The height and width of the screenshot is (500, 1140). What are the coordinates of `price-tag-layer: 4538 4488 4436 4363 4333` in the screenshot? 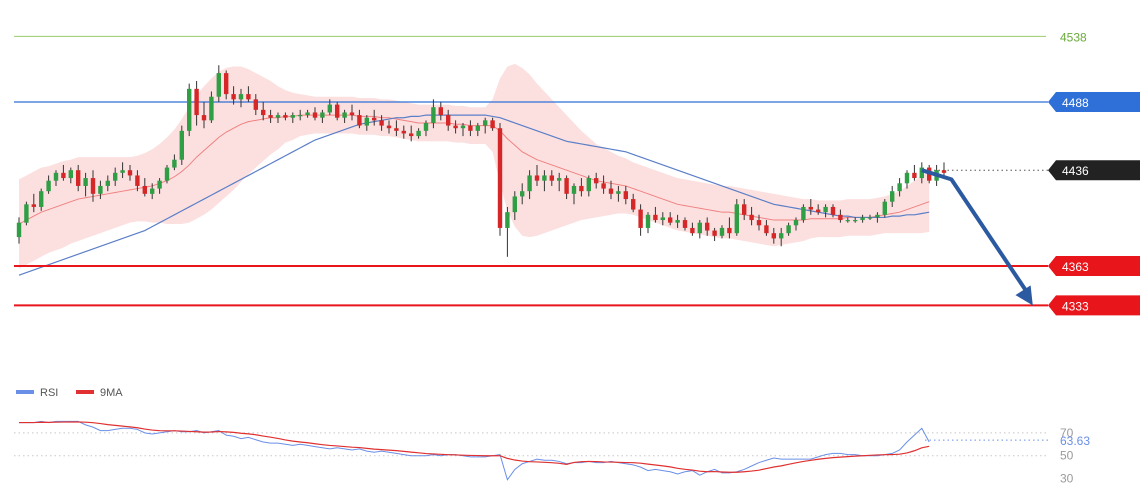 It's located at (1094, 173).